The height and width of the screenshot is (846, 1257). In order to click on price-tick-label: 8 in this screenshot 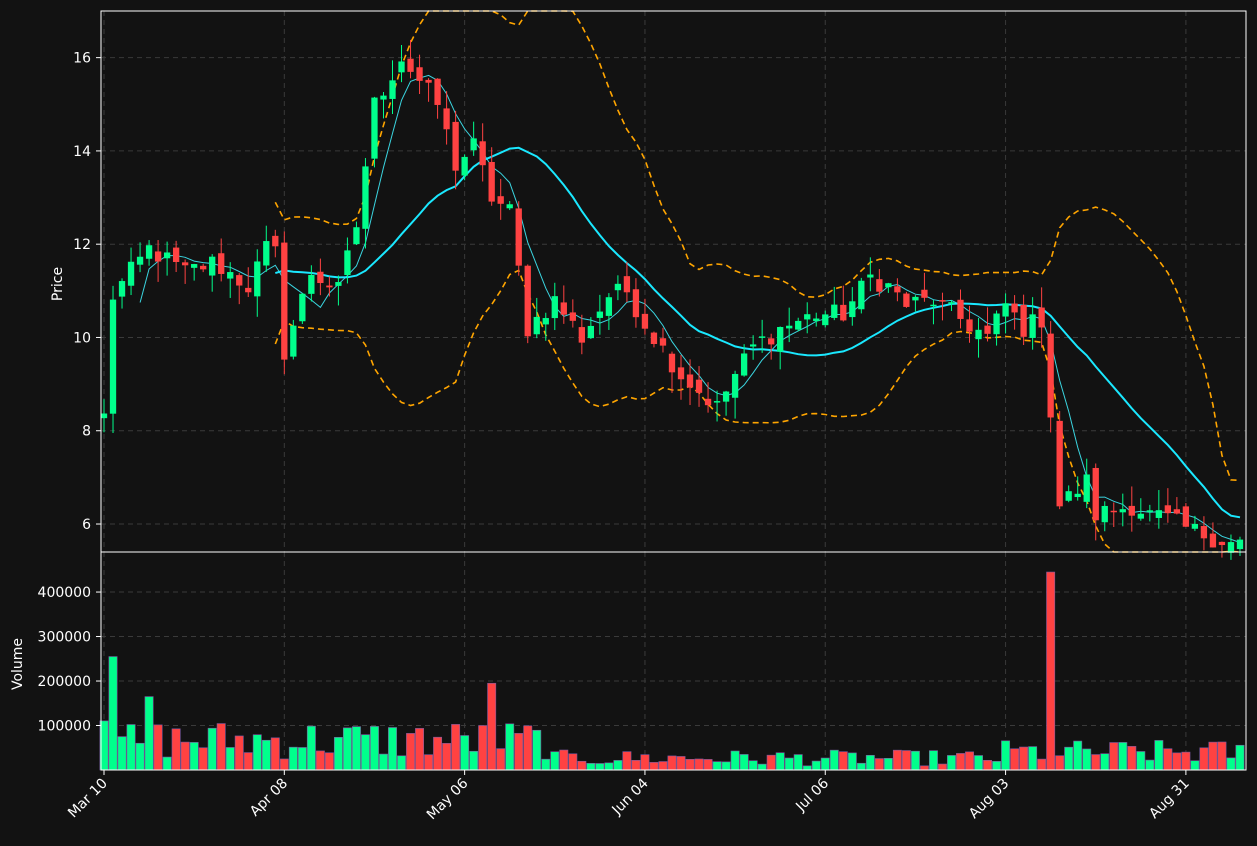, I will do `click(86, 432)`.